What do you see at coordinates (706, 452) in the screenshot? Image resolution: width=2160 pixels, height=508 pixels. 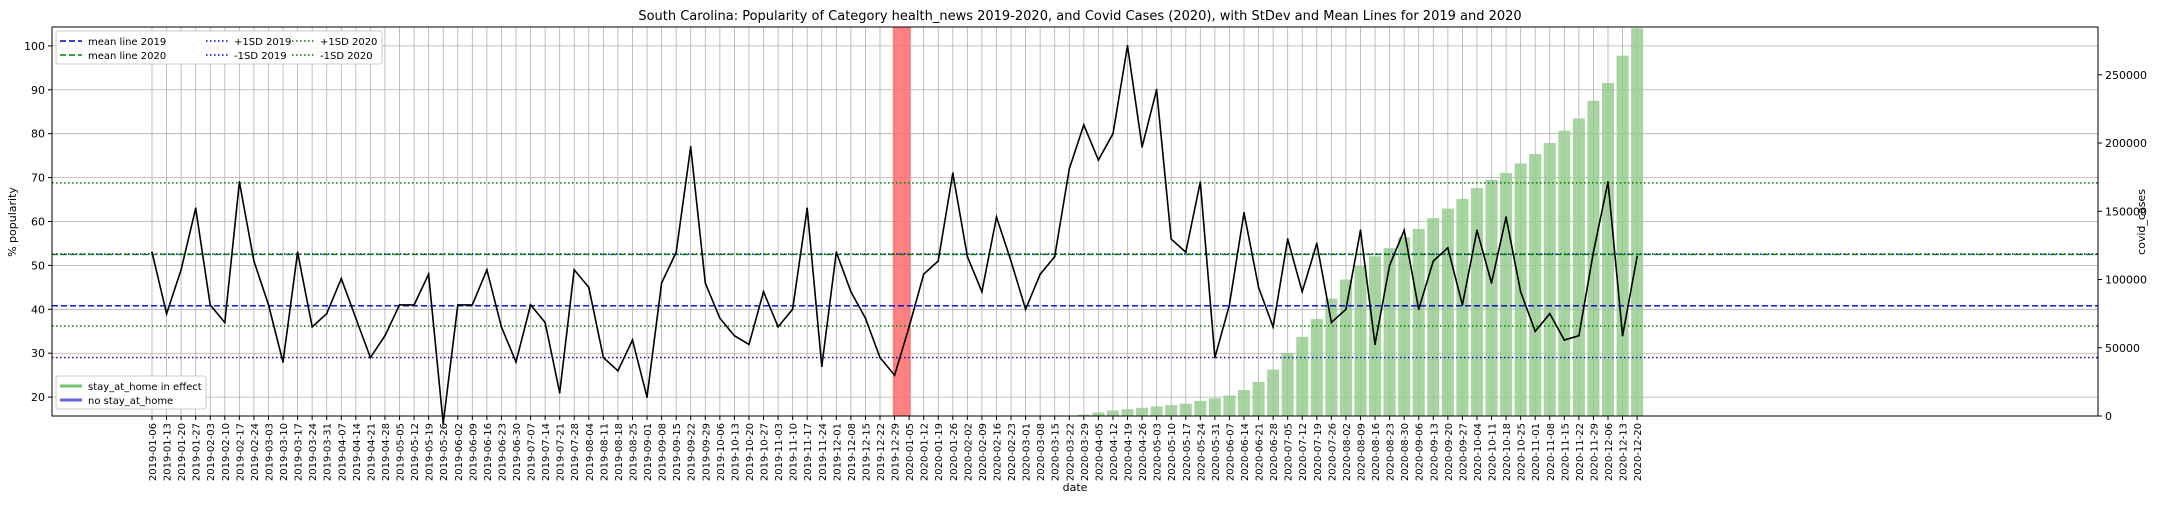 I see `x-tick-label: 2019-09-29` at bounding box center [706, 452].